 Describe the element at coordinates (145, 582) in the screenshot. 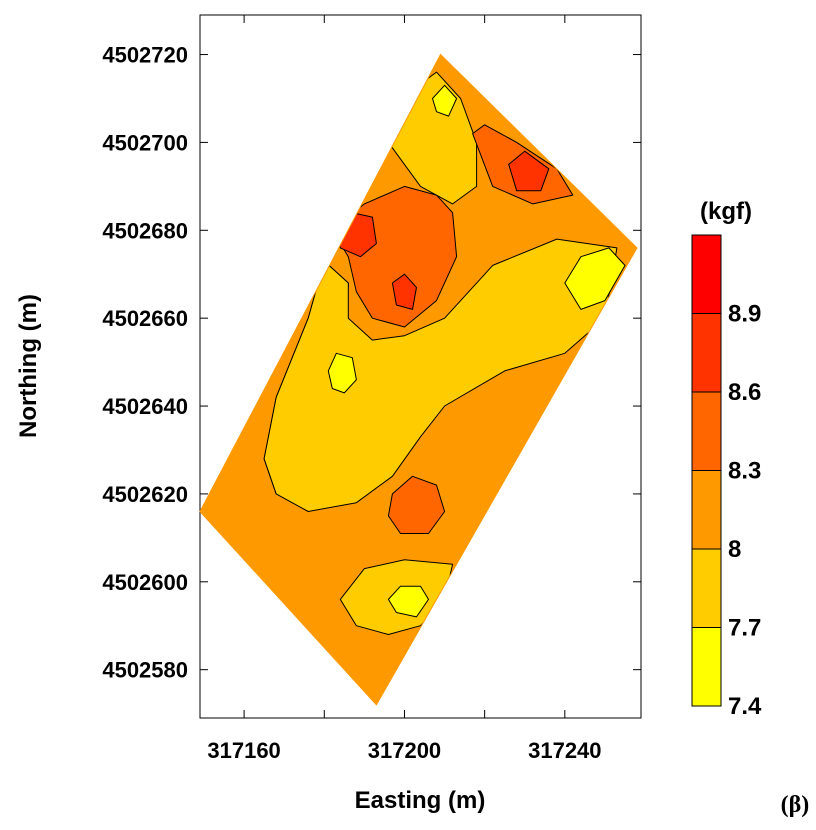

I see `y-tick-label-1: 4502600` at that location.